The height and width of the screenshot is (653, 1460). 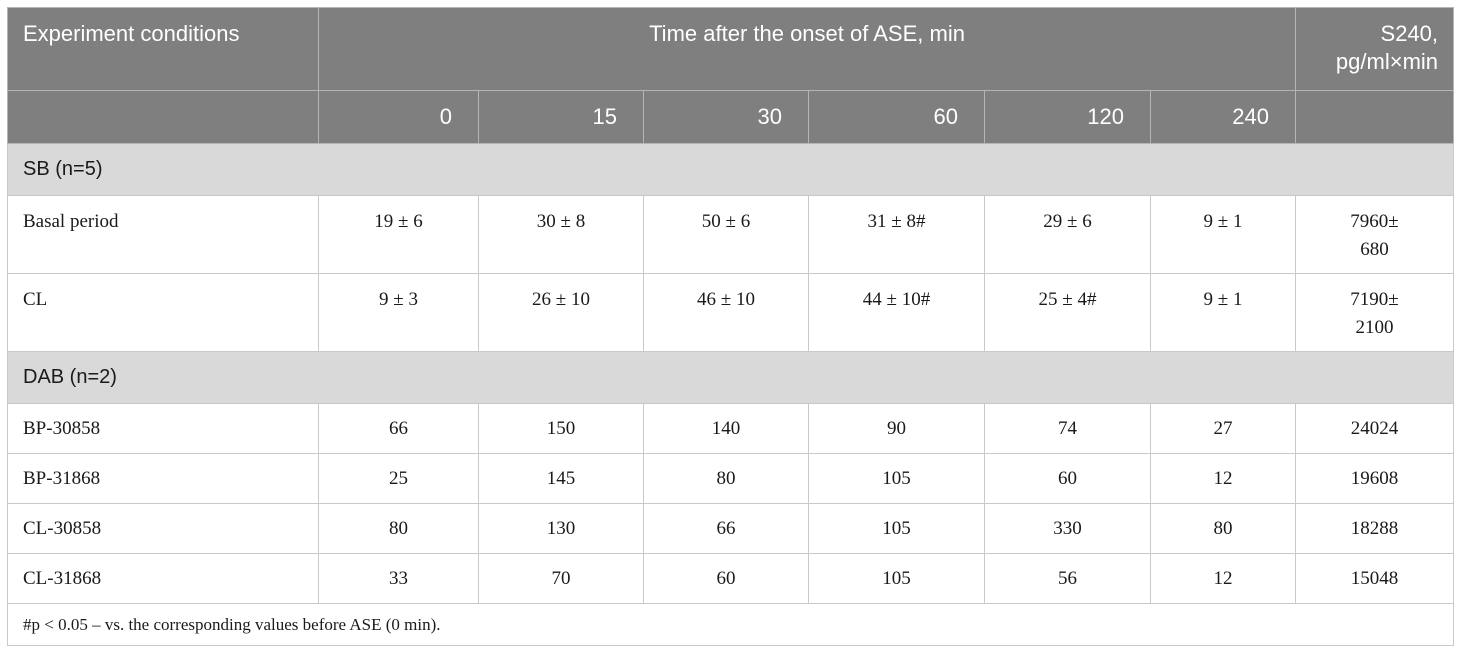 I want to click on s240-line2: 2100, so click(x=1374, y=327).